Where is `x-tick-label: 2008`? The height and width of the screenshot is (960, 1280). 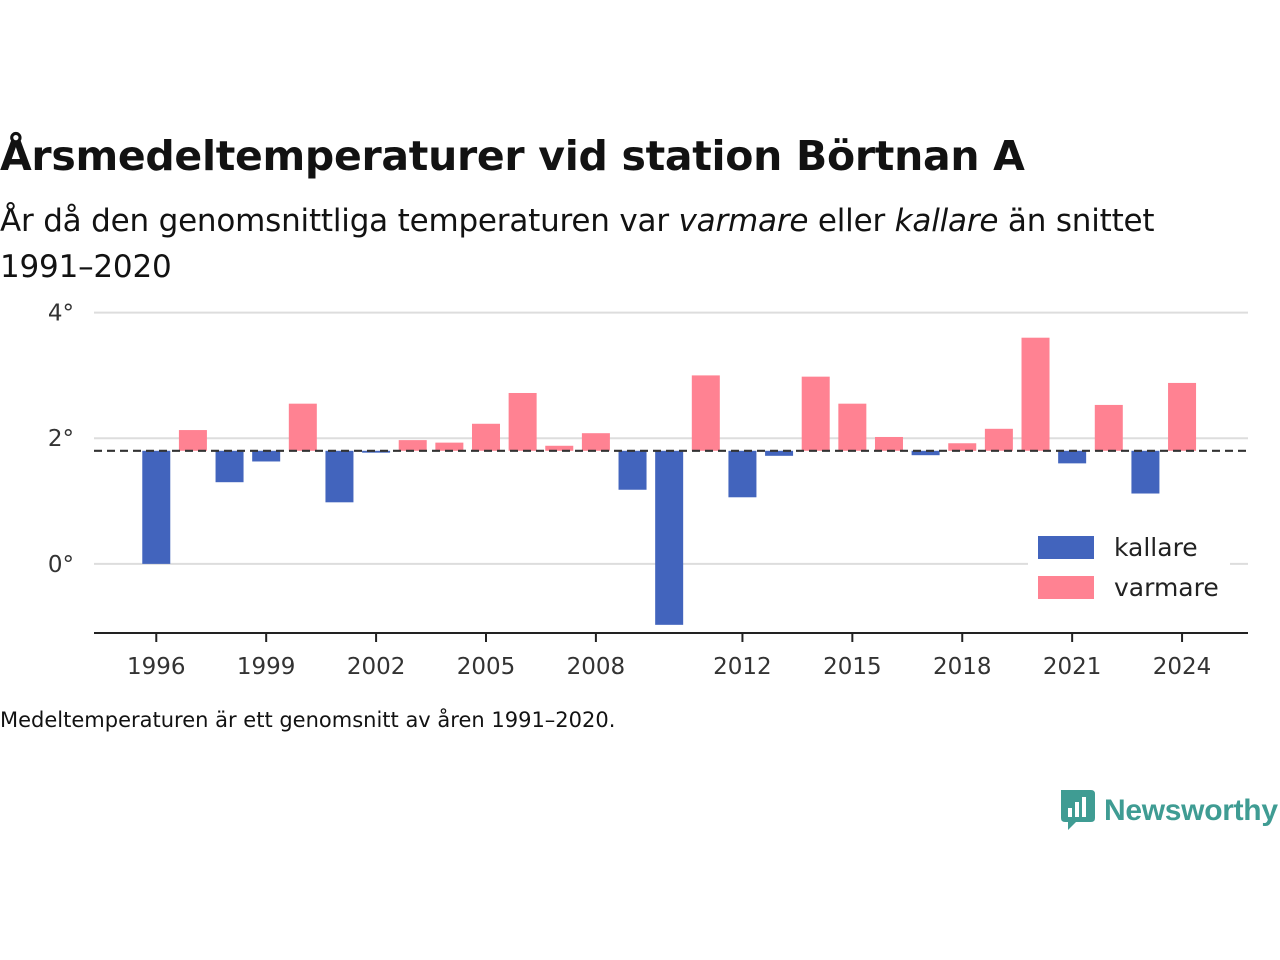 x-tick-label: 2008 is located at coordinates (596, 667).